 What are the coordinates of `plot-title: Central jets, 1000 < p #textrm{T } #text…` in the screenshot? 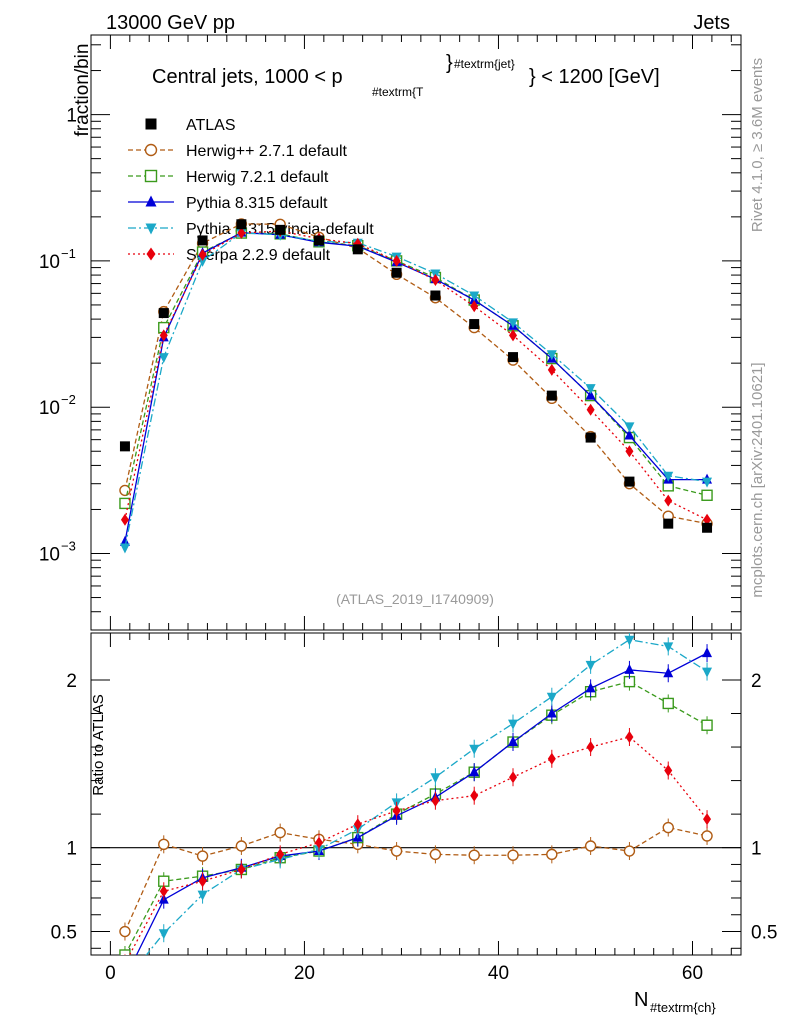 It's located at (406, 75).